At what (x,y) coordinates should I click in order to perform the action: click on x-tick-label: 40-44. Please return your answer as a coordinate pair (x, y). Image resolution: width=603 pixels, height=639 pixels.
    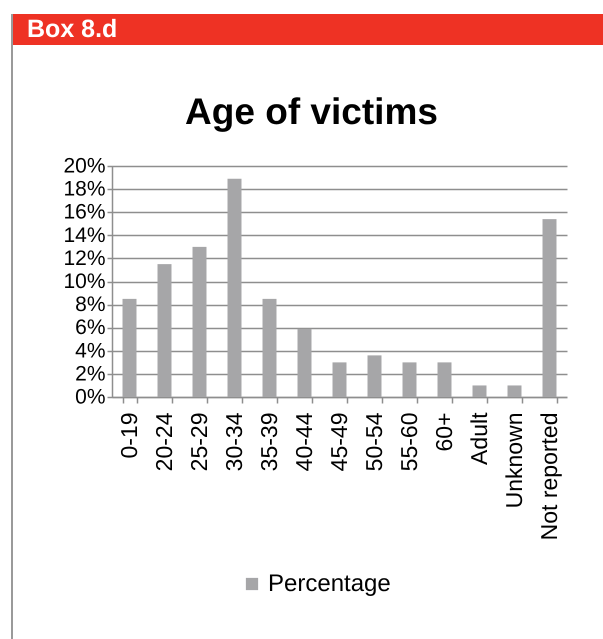
    Looking at the image, I should click on (304, 442).